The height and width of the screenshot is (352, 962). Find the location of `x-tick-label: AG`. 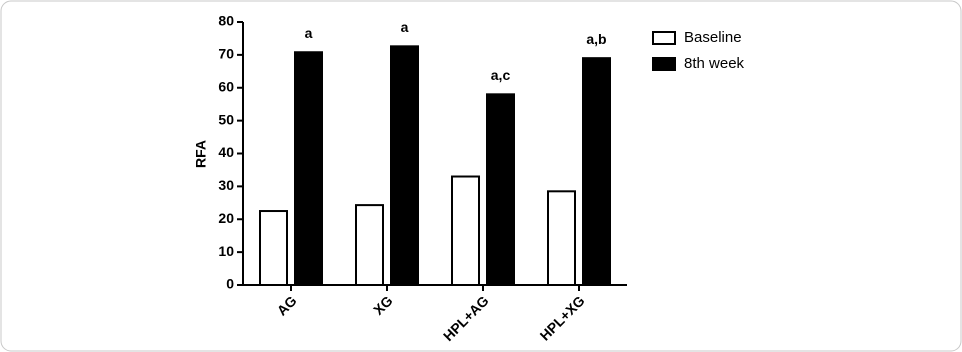

x-tick-label: AG is located at coordinates (287, 305).